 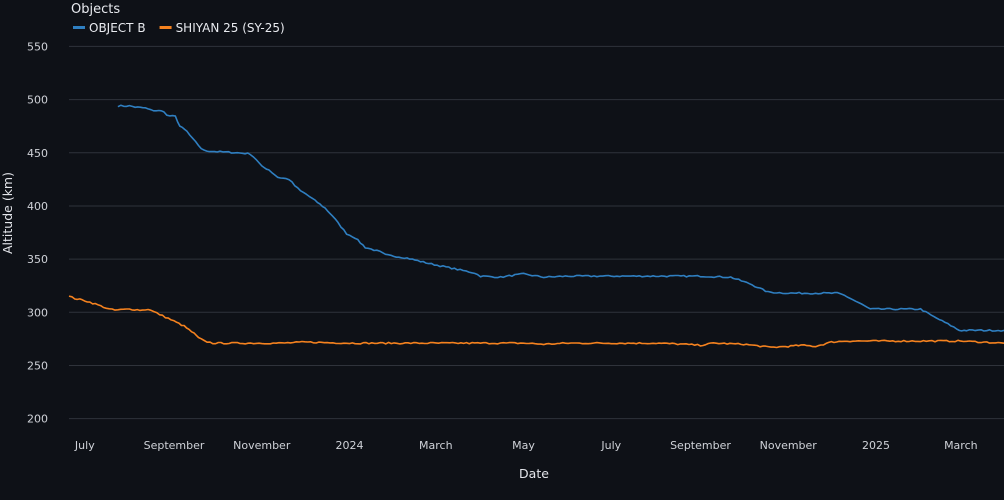 What do you see at coordinates (37, 153) in the screenshot?
I see `y-tick-label: 450` at bounding box center [37, 153].